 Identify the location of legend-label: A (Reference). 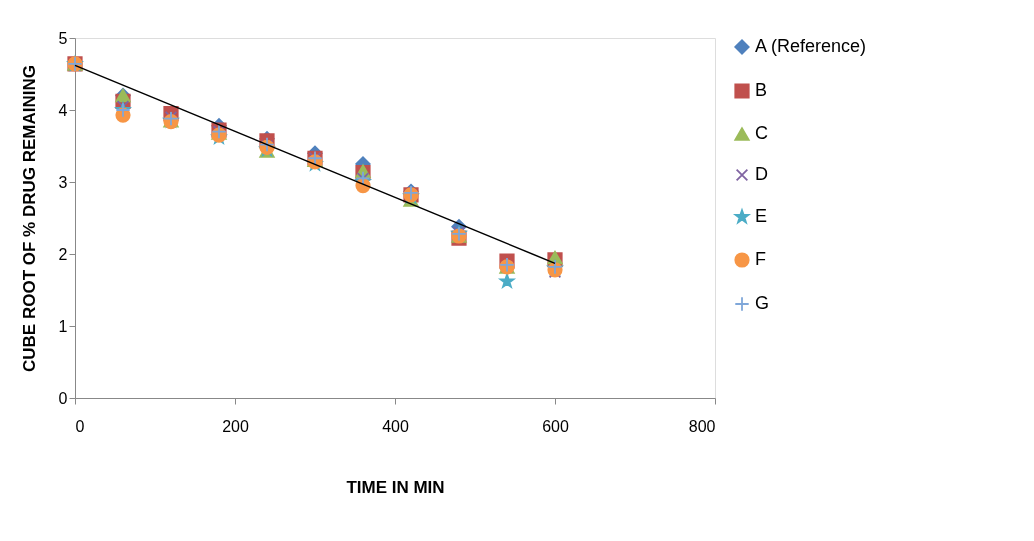
(811, 46).